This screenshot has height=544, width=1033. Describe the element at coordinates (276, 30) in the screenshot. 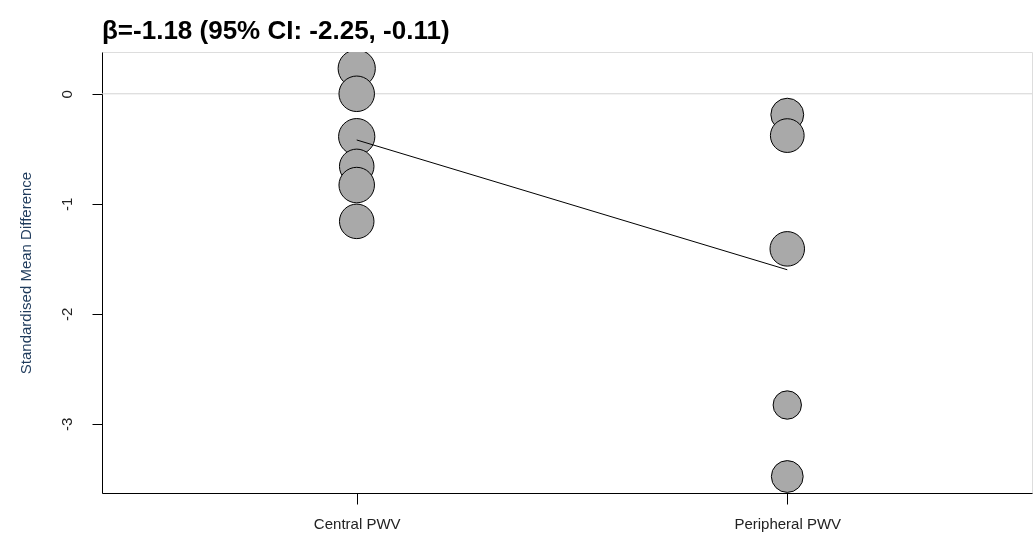

I see `chart-title: β=-1.18 (95% CI: -2.25, -0.11)` at that location.